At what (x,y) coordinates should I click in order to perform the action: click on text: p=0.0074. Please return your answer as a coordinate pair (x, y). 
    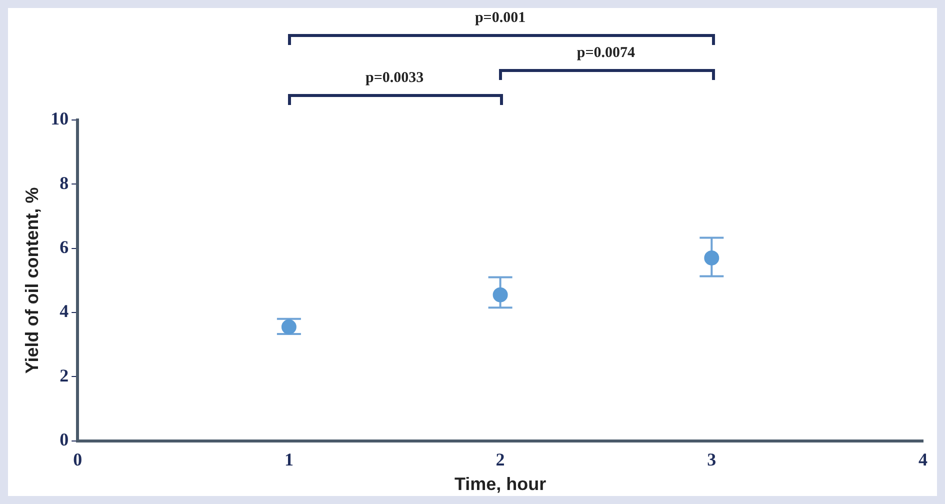
    Looking at the image, I should click on (606, 53).